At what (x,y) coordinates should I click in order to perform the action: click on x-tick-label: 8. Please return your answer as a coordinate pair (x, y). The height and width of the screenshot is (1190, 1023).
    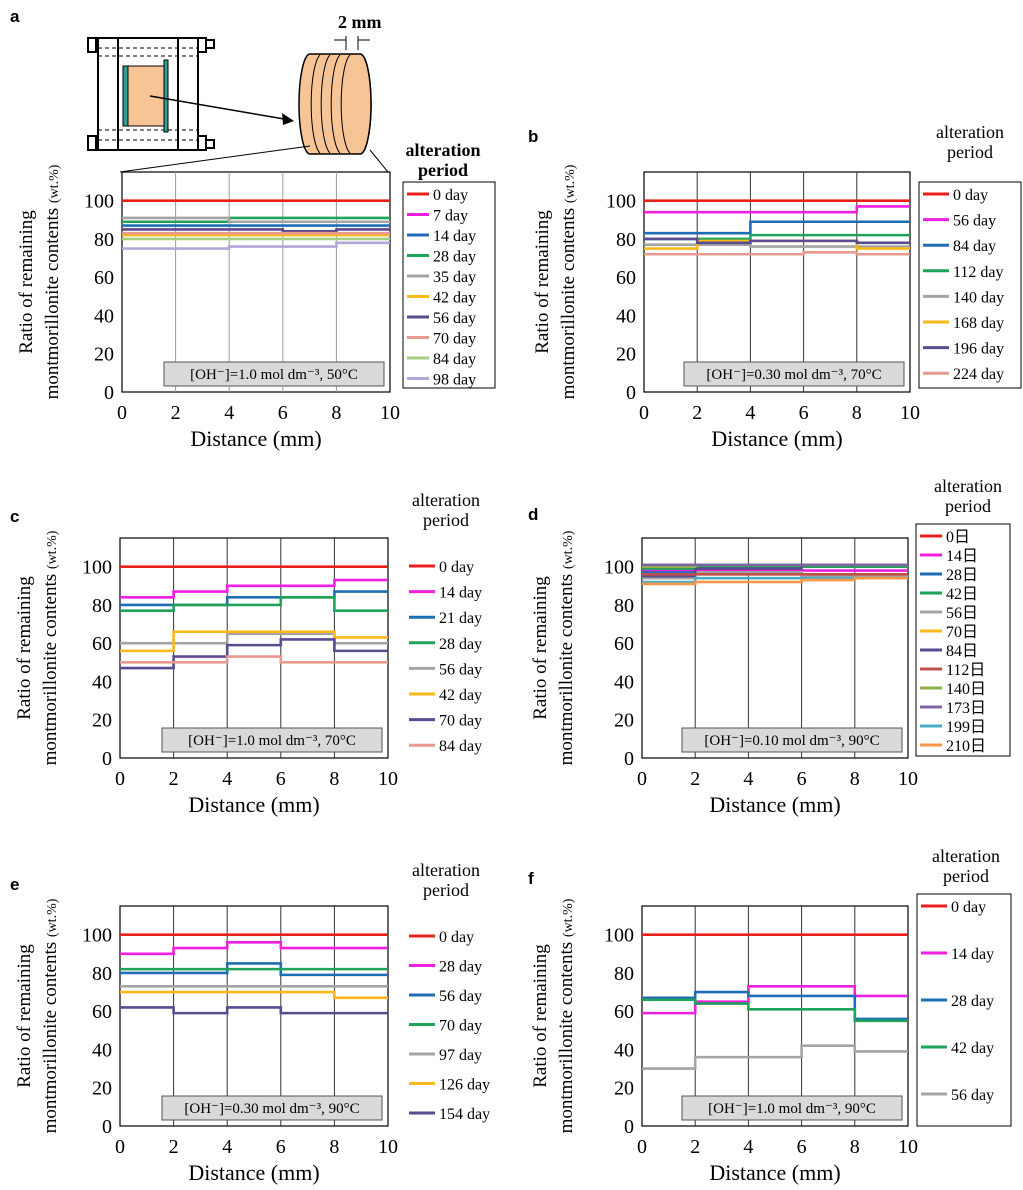
    Looking at the image, I should click on (334, 1147).